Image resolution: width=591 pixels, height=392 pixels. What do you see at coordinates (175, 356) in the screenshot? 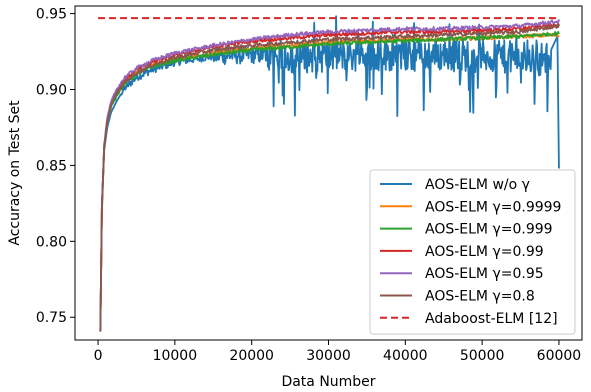
I see `x-tick-label: 10000` at bounding box center [175, 356].